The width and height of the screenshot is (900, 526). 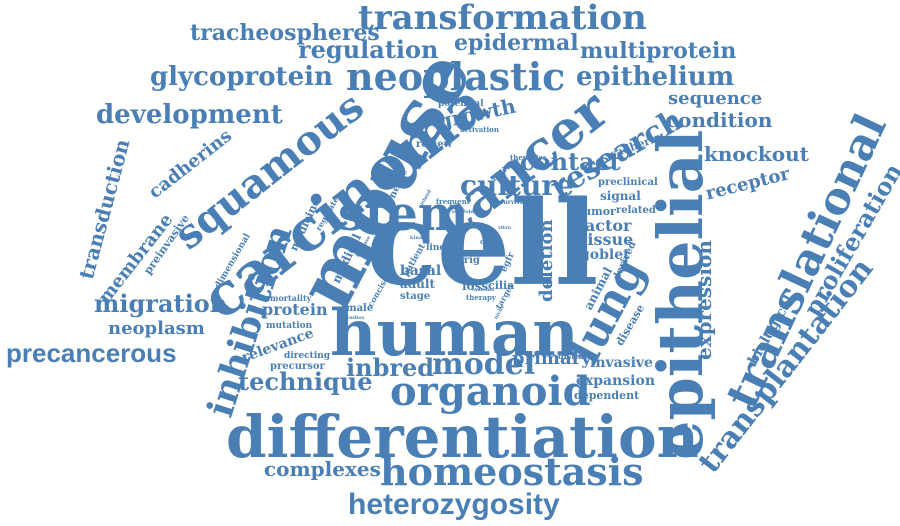 I want to click on word-review: review, so click(x=434, y=144).